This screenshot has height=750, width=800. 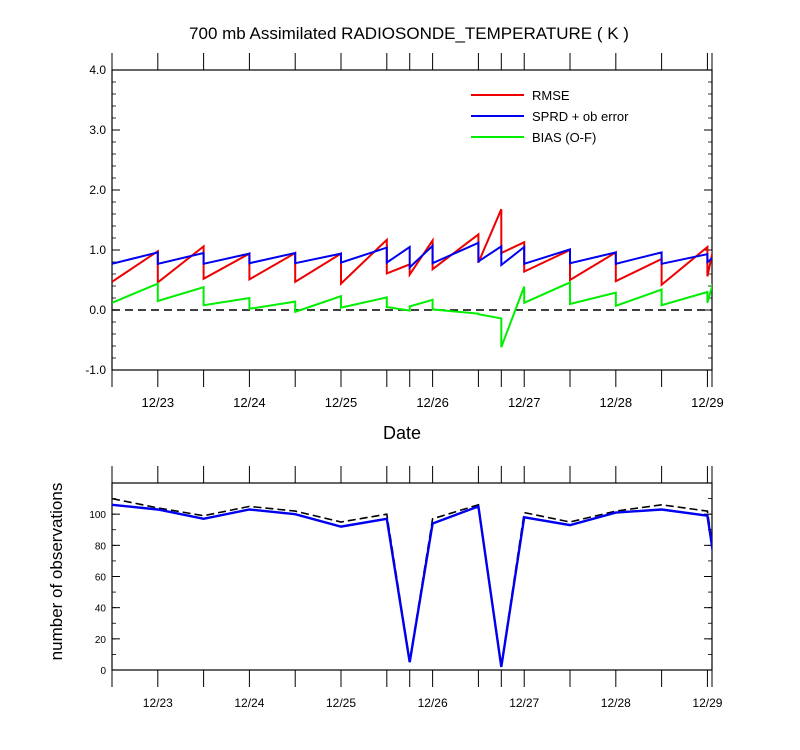 I want to click on series-group, so click(x=412, y=278).